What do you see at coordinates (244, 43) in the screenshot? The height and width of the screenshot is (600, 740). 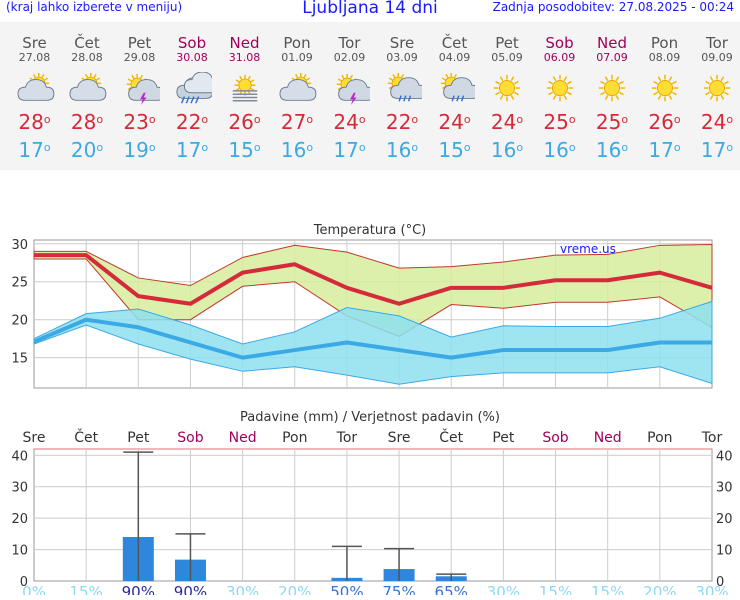 I see `day-name: Ned` at bounding box center [244, 43].